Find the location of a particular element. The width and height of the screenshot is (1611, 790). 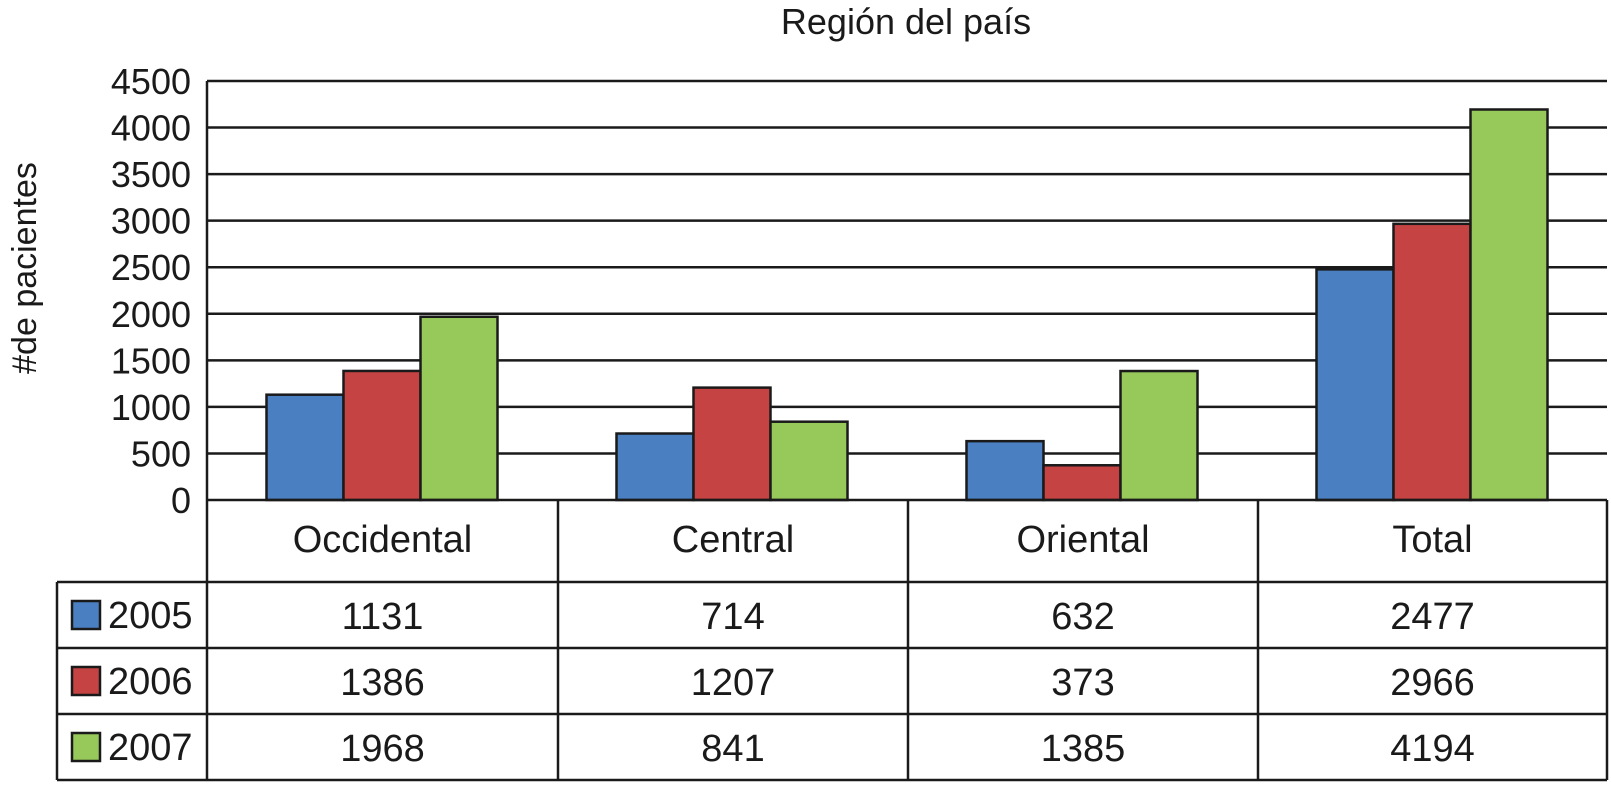

bar-2006-total is located at coordinates (1432, 362).